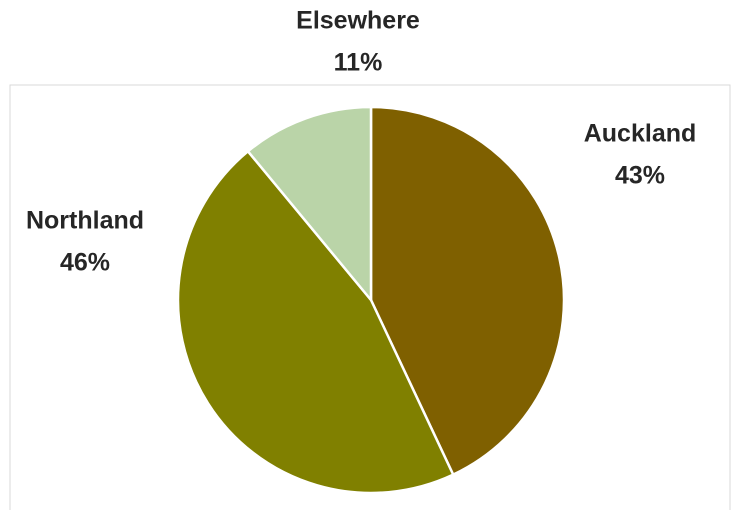 Image resolution: width=739 pixels, height=510 pixels. What do you see at coordinates (85, 263) in the screenshot?
I see `data-label-value-northland: 46%` at bounding box center [85, 263].